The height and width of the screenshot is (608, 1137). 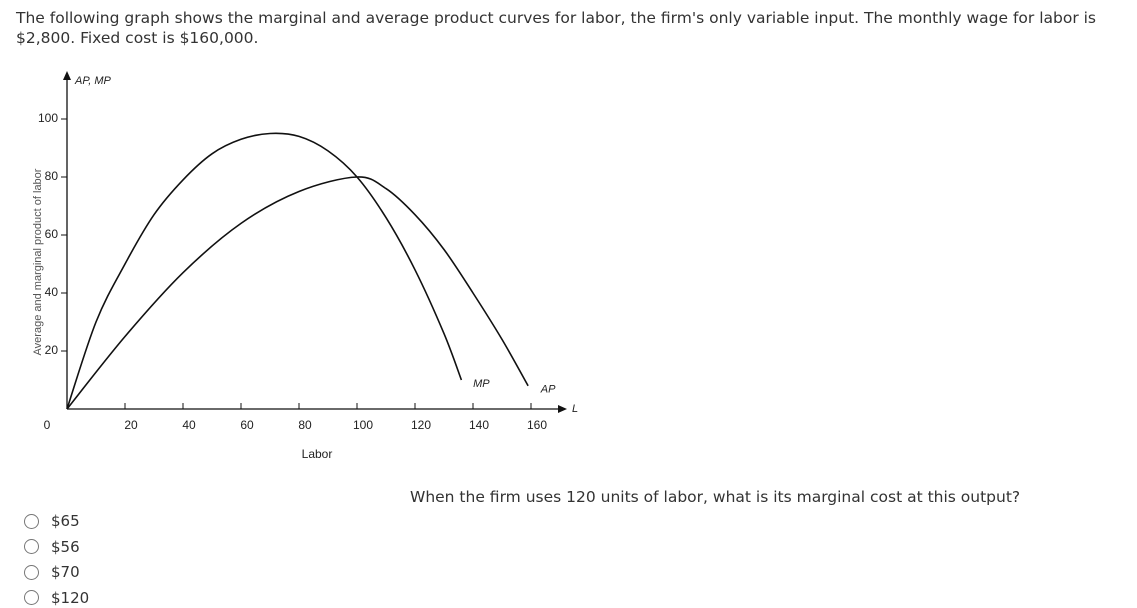 I want to click on option: $70, so click(x=52, y=572).